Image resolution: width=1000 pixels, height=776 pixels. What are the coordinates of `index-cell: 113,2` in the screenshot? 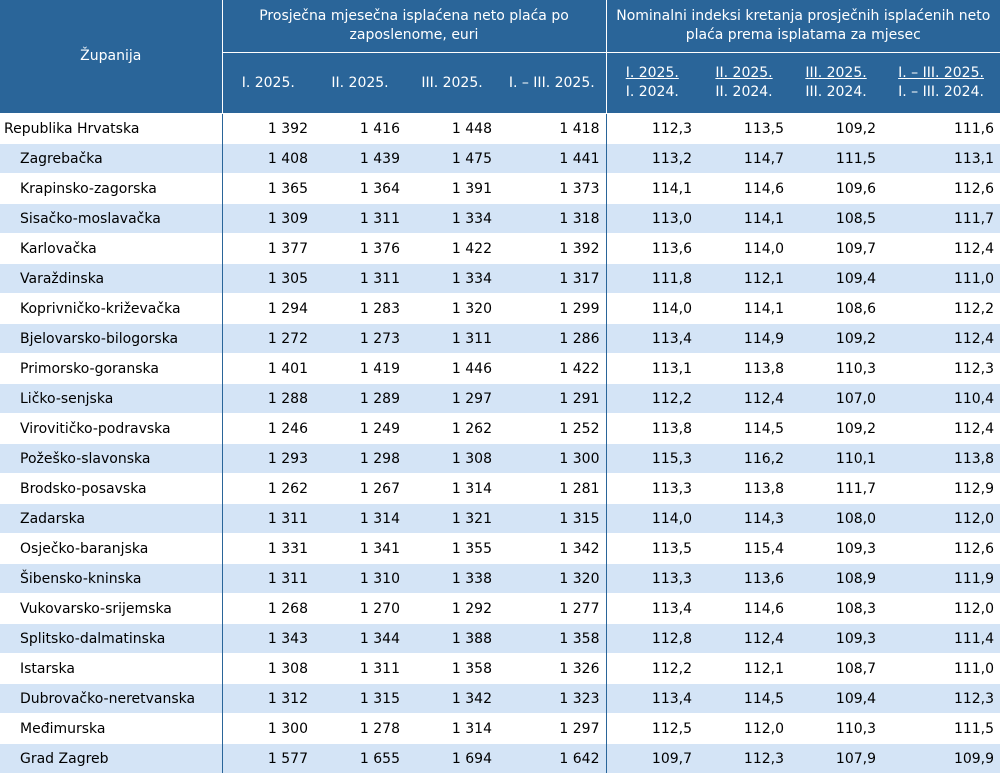 It's located at (652, 158).